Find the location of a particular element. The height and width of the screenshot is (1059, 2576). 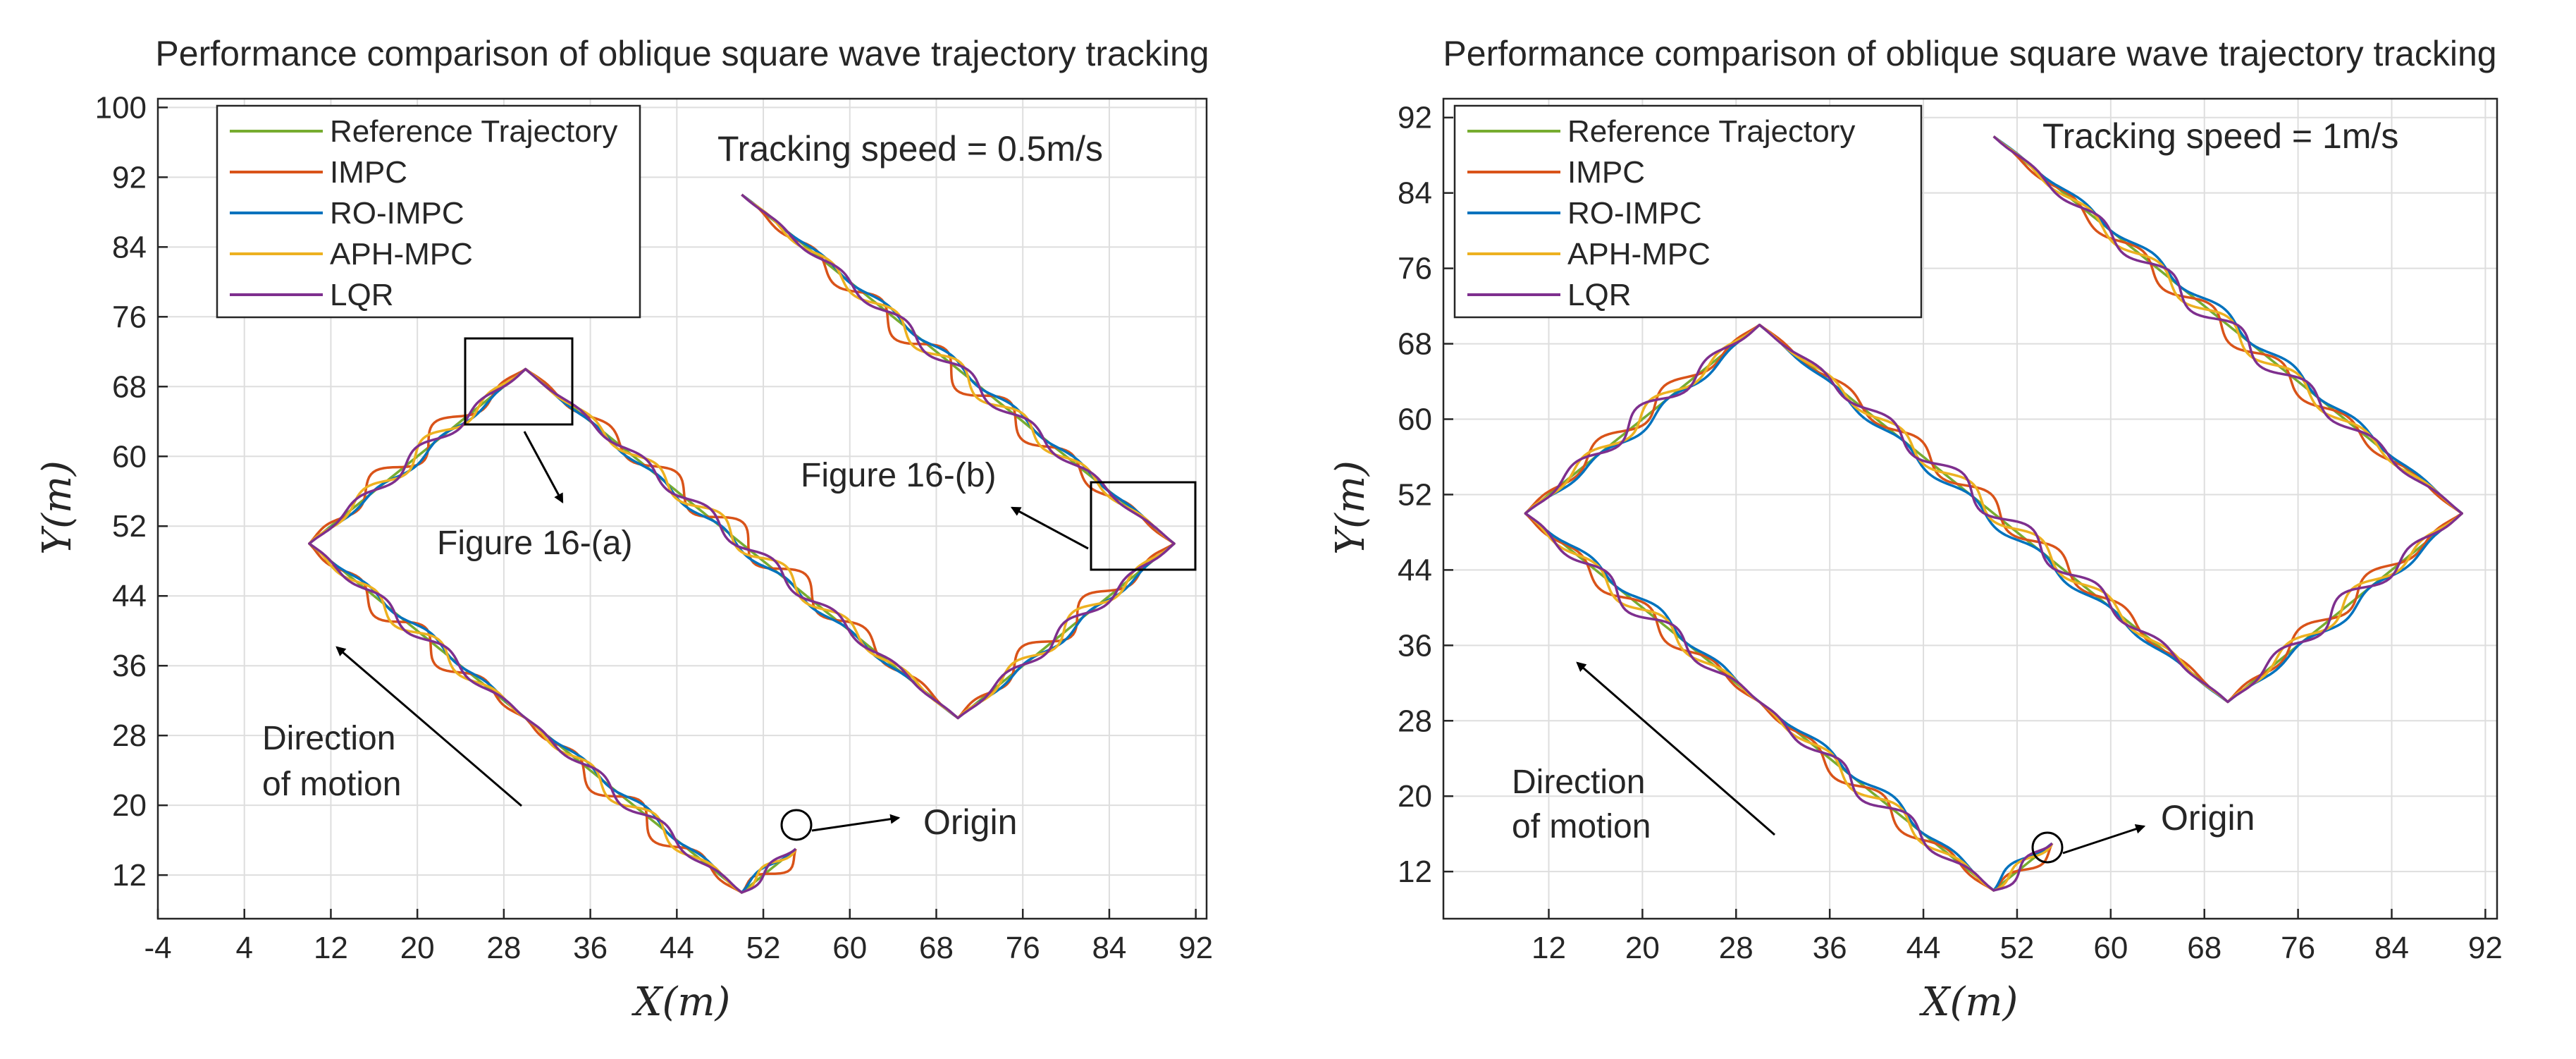

origin-label-right: Origin is located at coordinates (2208, 818).